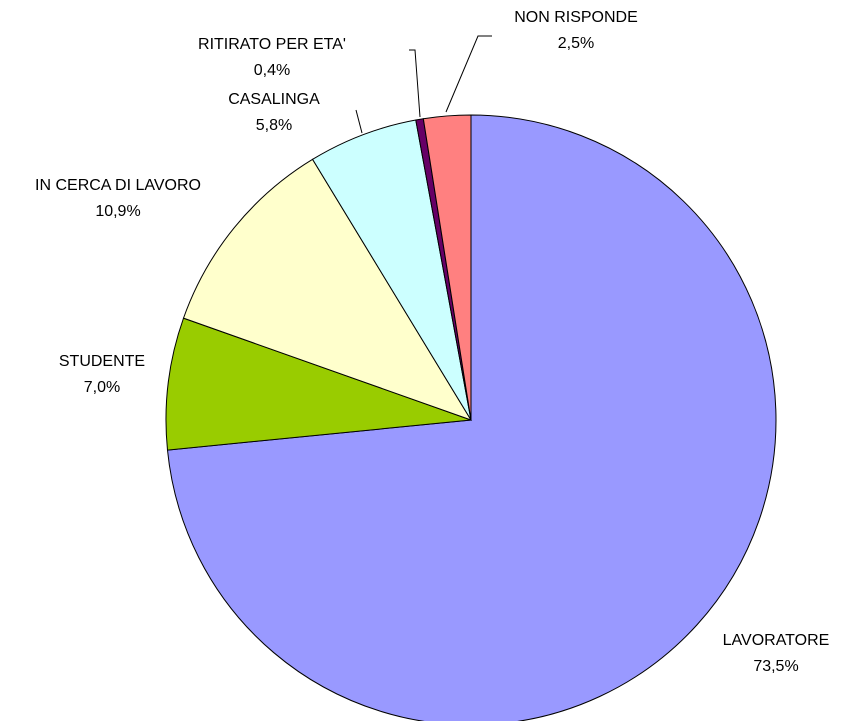 The height and width of the screenshot is (721, 850). Describe the element at coordinates (776, 640) in the screenshot. I see `slice-label: LAVORATORE` at that location.